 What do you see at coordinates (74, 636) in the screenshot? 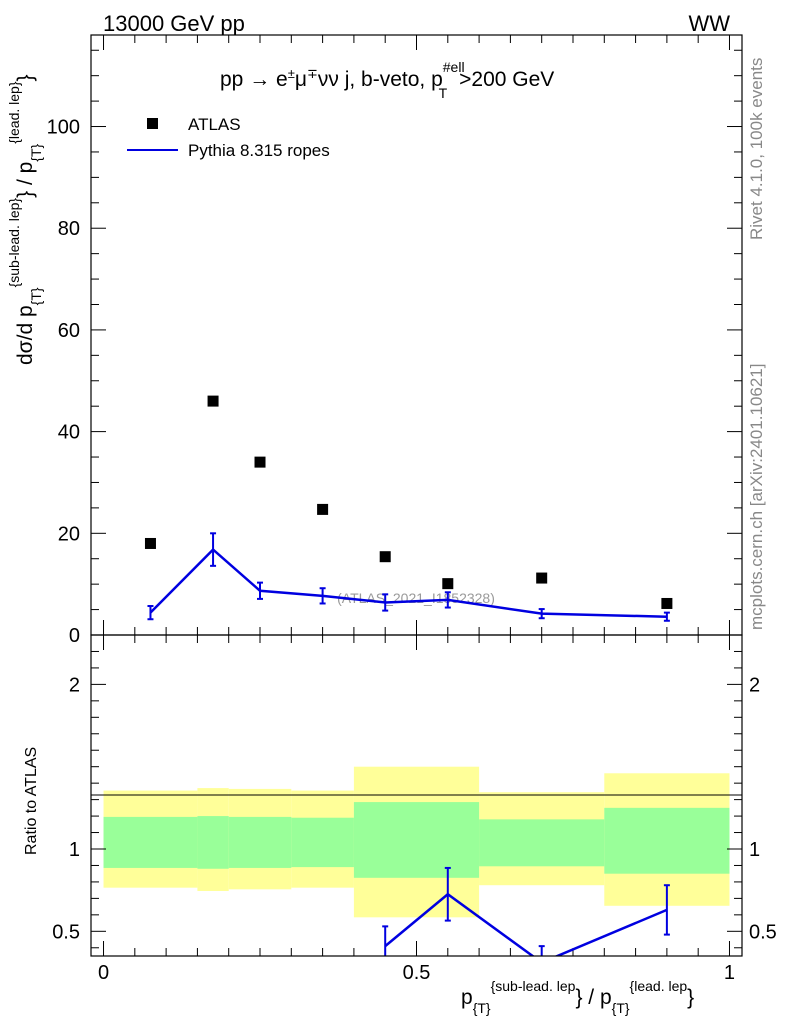
I see `main-ytick-label: 0` at bounding box center [74, 636].